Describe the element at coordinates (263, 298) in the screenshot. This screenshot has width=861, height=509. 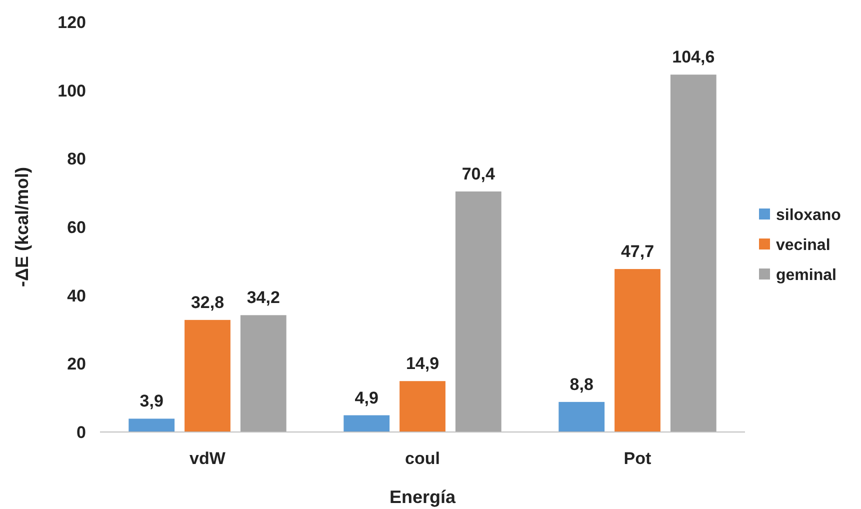
I see `data-label: 34,2` at that location.